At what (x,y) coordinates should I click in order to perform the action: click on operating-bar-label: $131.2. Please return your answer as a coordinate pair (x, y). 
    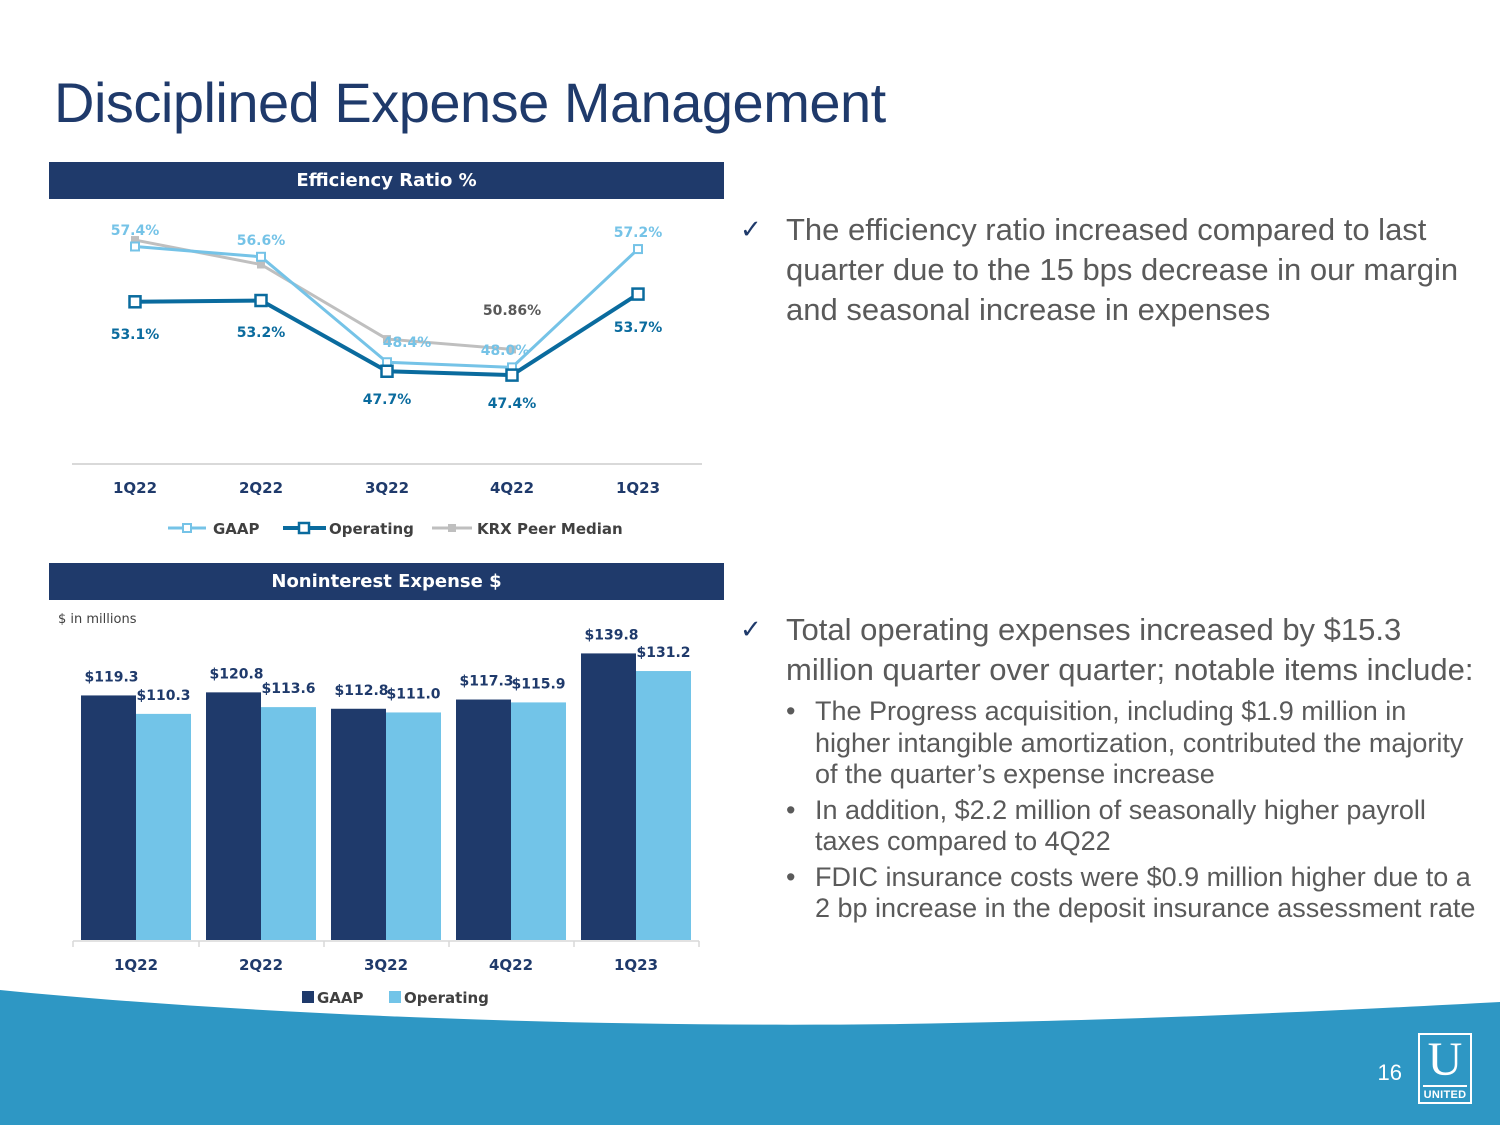
    Looking at the image, I should click on (663, 653).